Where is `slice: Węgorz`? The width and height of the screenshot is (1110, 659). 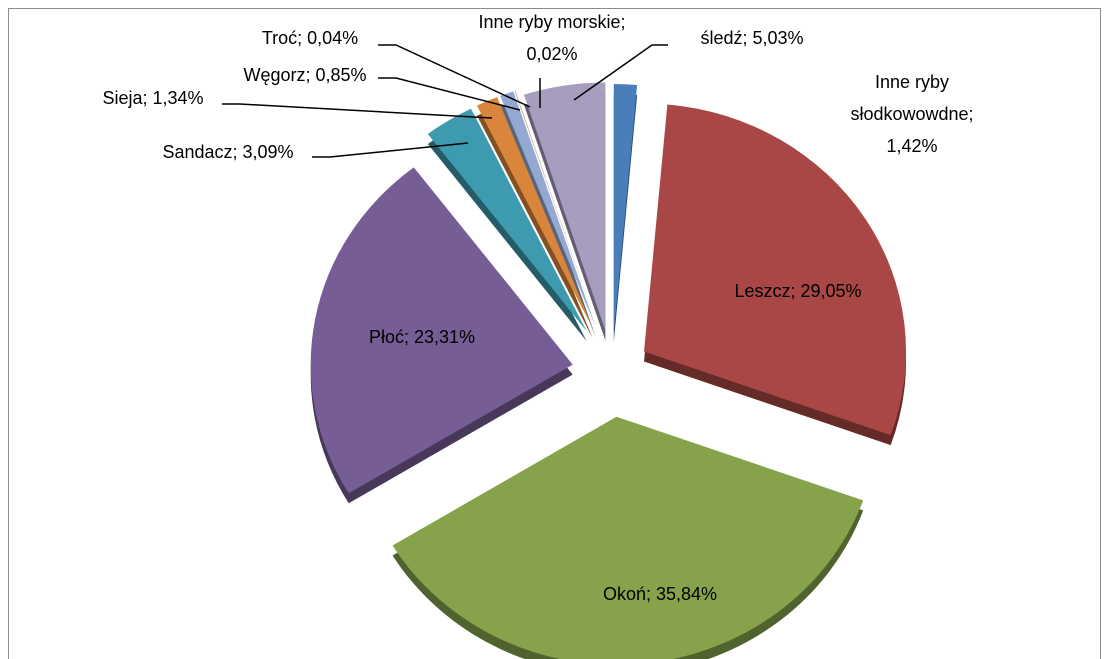 slice: Węgorz is located at coordinates (548, 209).